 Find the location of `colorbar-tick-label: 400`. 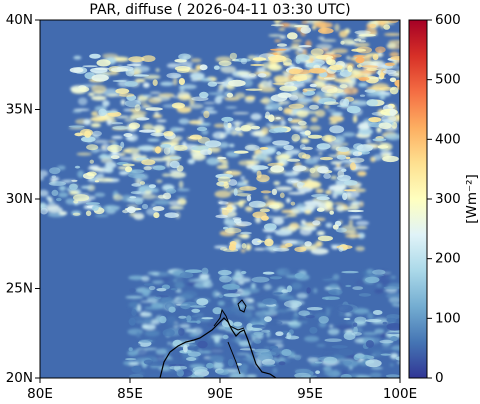

colorbar-tick-label: 400 is located at coordinates (448, 139).